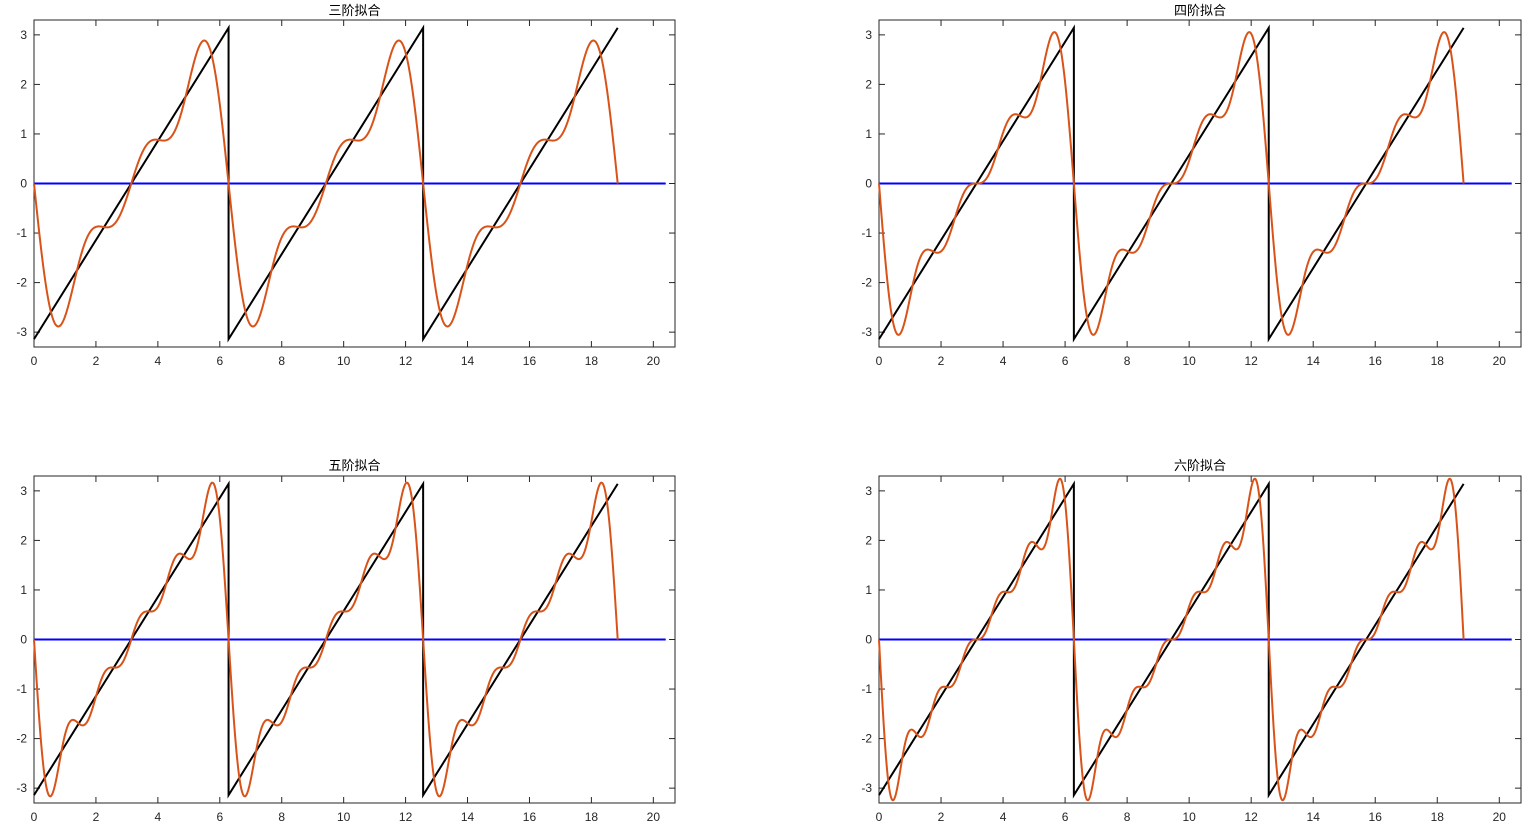  I want to click on subplot-title: 三阶拟合, so click(354, 11).